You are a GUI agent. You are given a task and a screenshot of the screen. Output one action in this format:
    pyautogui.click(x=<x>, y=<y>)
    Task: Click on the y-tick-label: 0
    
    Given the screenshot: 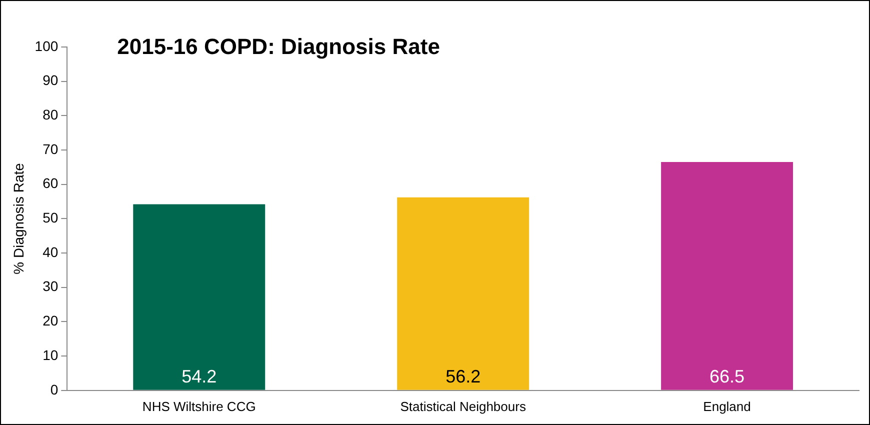 What is the action you would take?
    pyautogui.click(x=54, y=389)
    